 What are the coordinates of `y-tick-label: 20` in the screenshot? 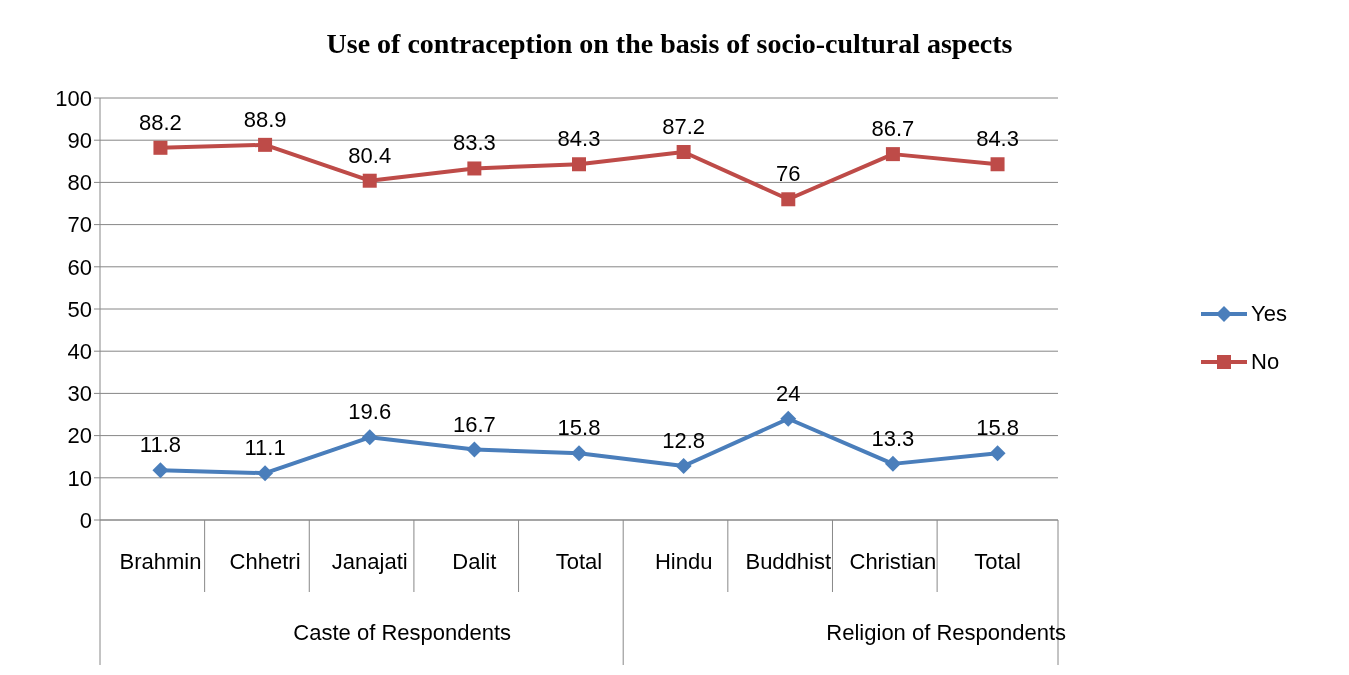 It's located at (79, 436).